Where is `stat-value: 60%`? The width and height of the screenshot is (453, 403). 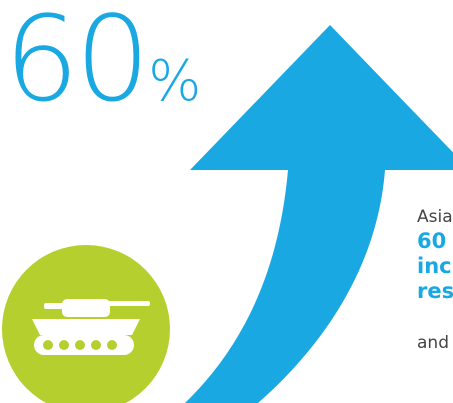 stat-value: 60% is located at coordinates (102, 59).